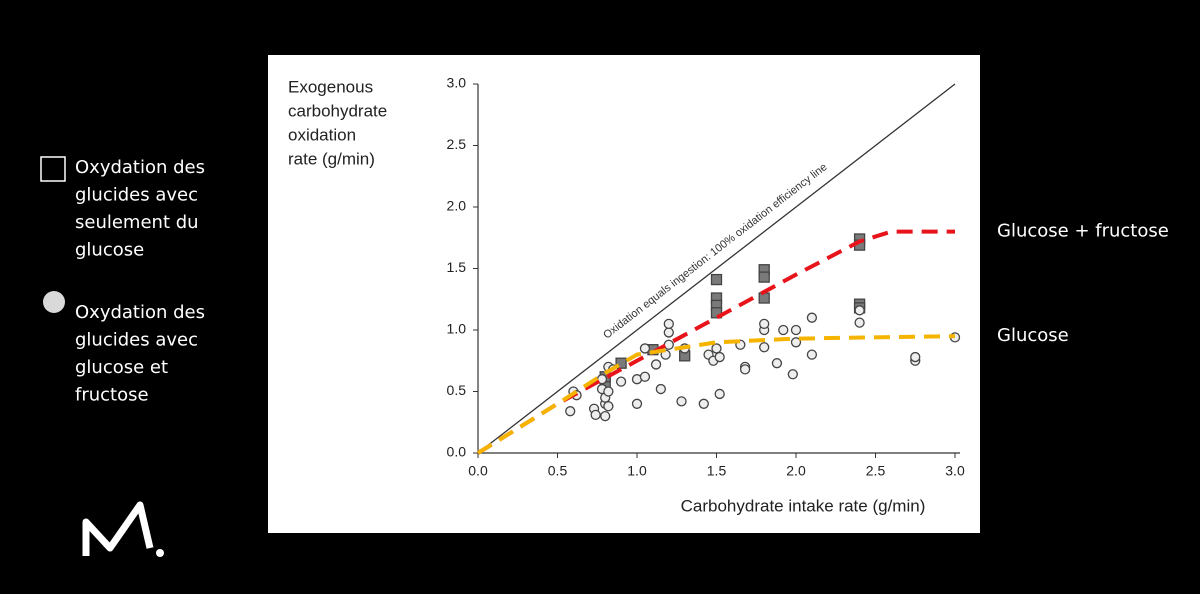  I want to click on legend-label: glucose et, so click(121, 367).